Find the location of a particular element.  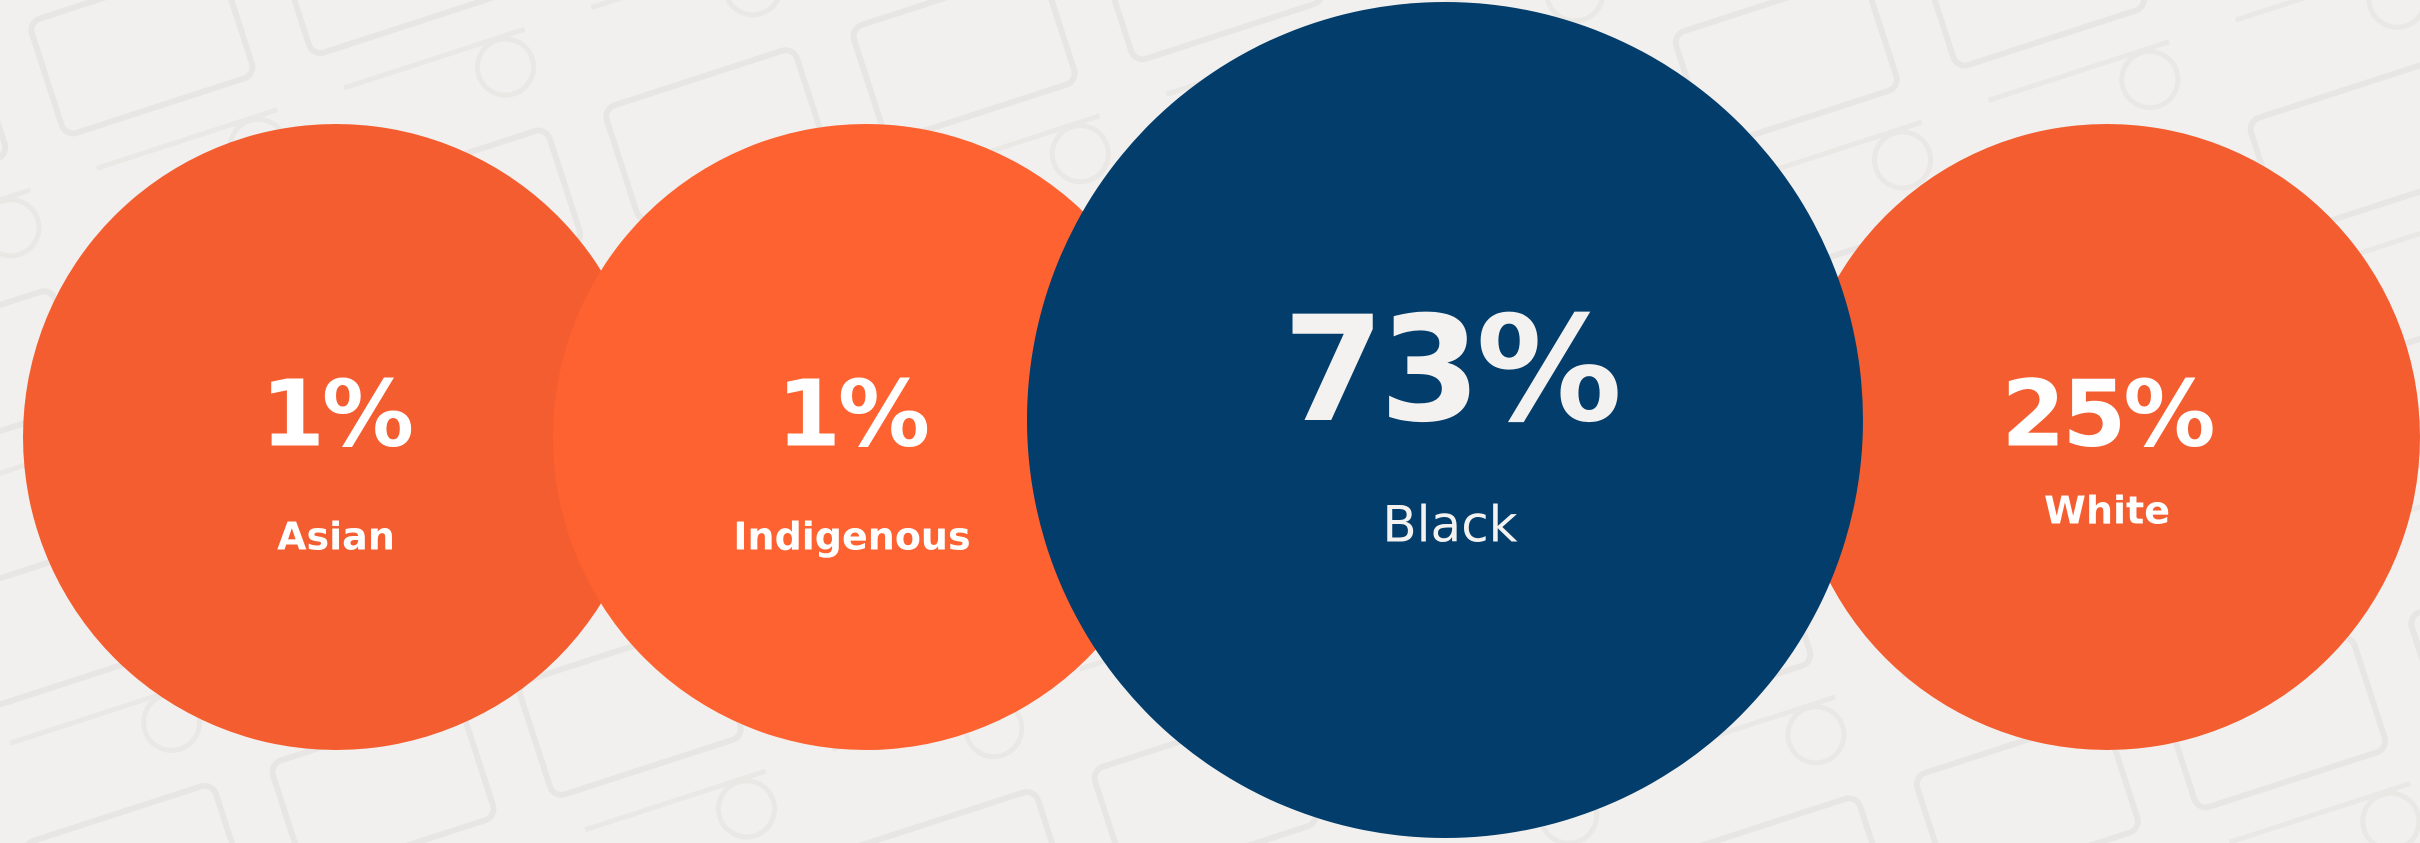

stat-value: 25% is located at coordinates (2107, 413).